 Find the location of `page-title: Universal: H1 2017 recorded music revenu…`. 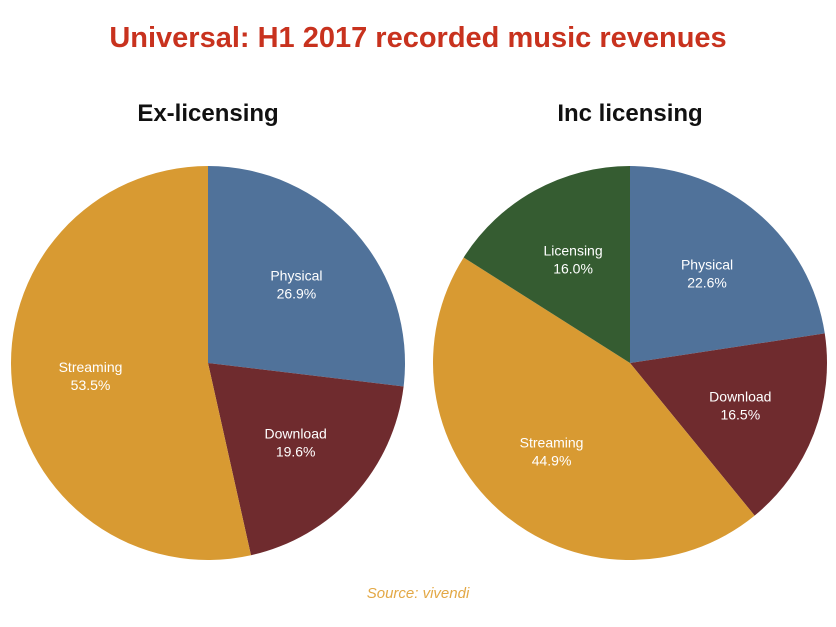

page-title: Universal: H1 2017 recorded music revenu… is located at coordinates (418, 38).